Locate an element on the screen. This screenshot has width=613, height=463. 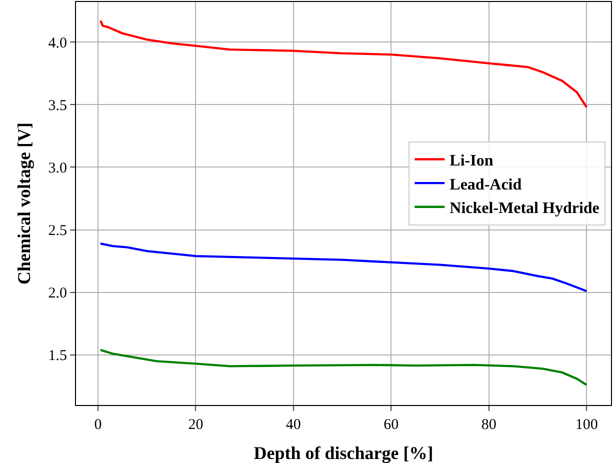
y-tick-label: 3.0 is located at coordinates (57, 168).